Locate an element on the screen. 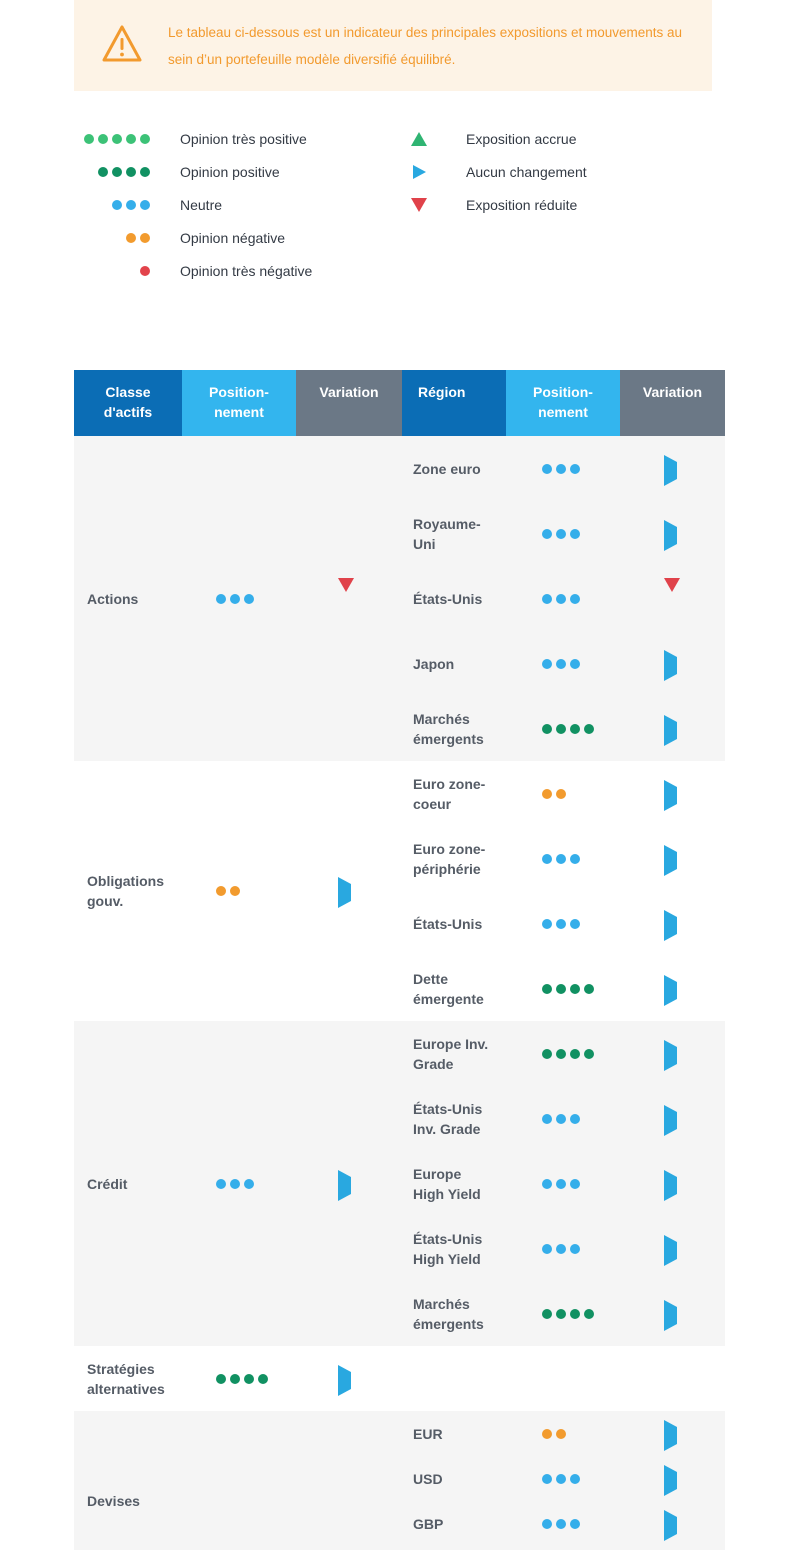 The height and width of the screenshot is (1550, 800). asset-group: Devises EUR USD GBP JPY is located at coordinates (399, 1480).